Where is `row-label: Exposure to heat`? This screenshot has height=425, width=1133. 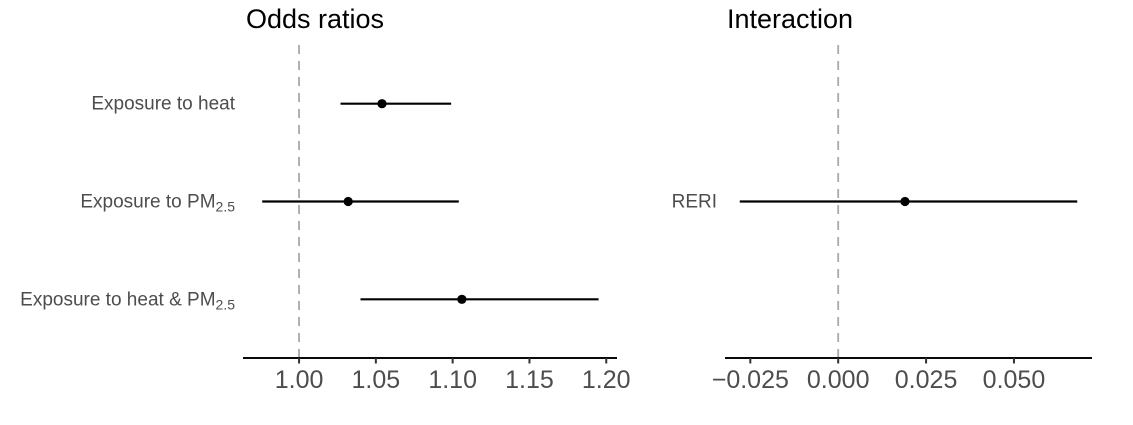 row-label: Exposure to heat is located at coordinates (163, 104).